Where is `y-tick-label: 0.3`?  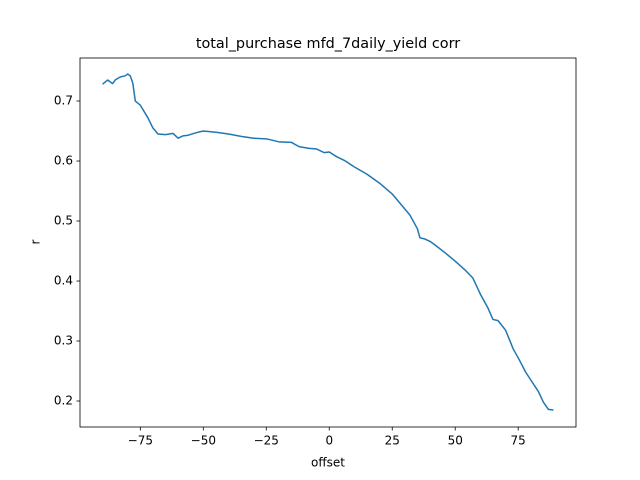 y-tick-label: 0.3 is located at coordinates (63, 341).